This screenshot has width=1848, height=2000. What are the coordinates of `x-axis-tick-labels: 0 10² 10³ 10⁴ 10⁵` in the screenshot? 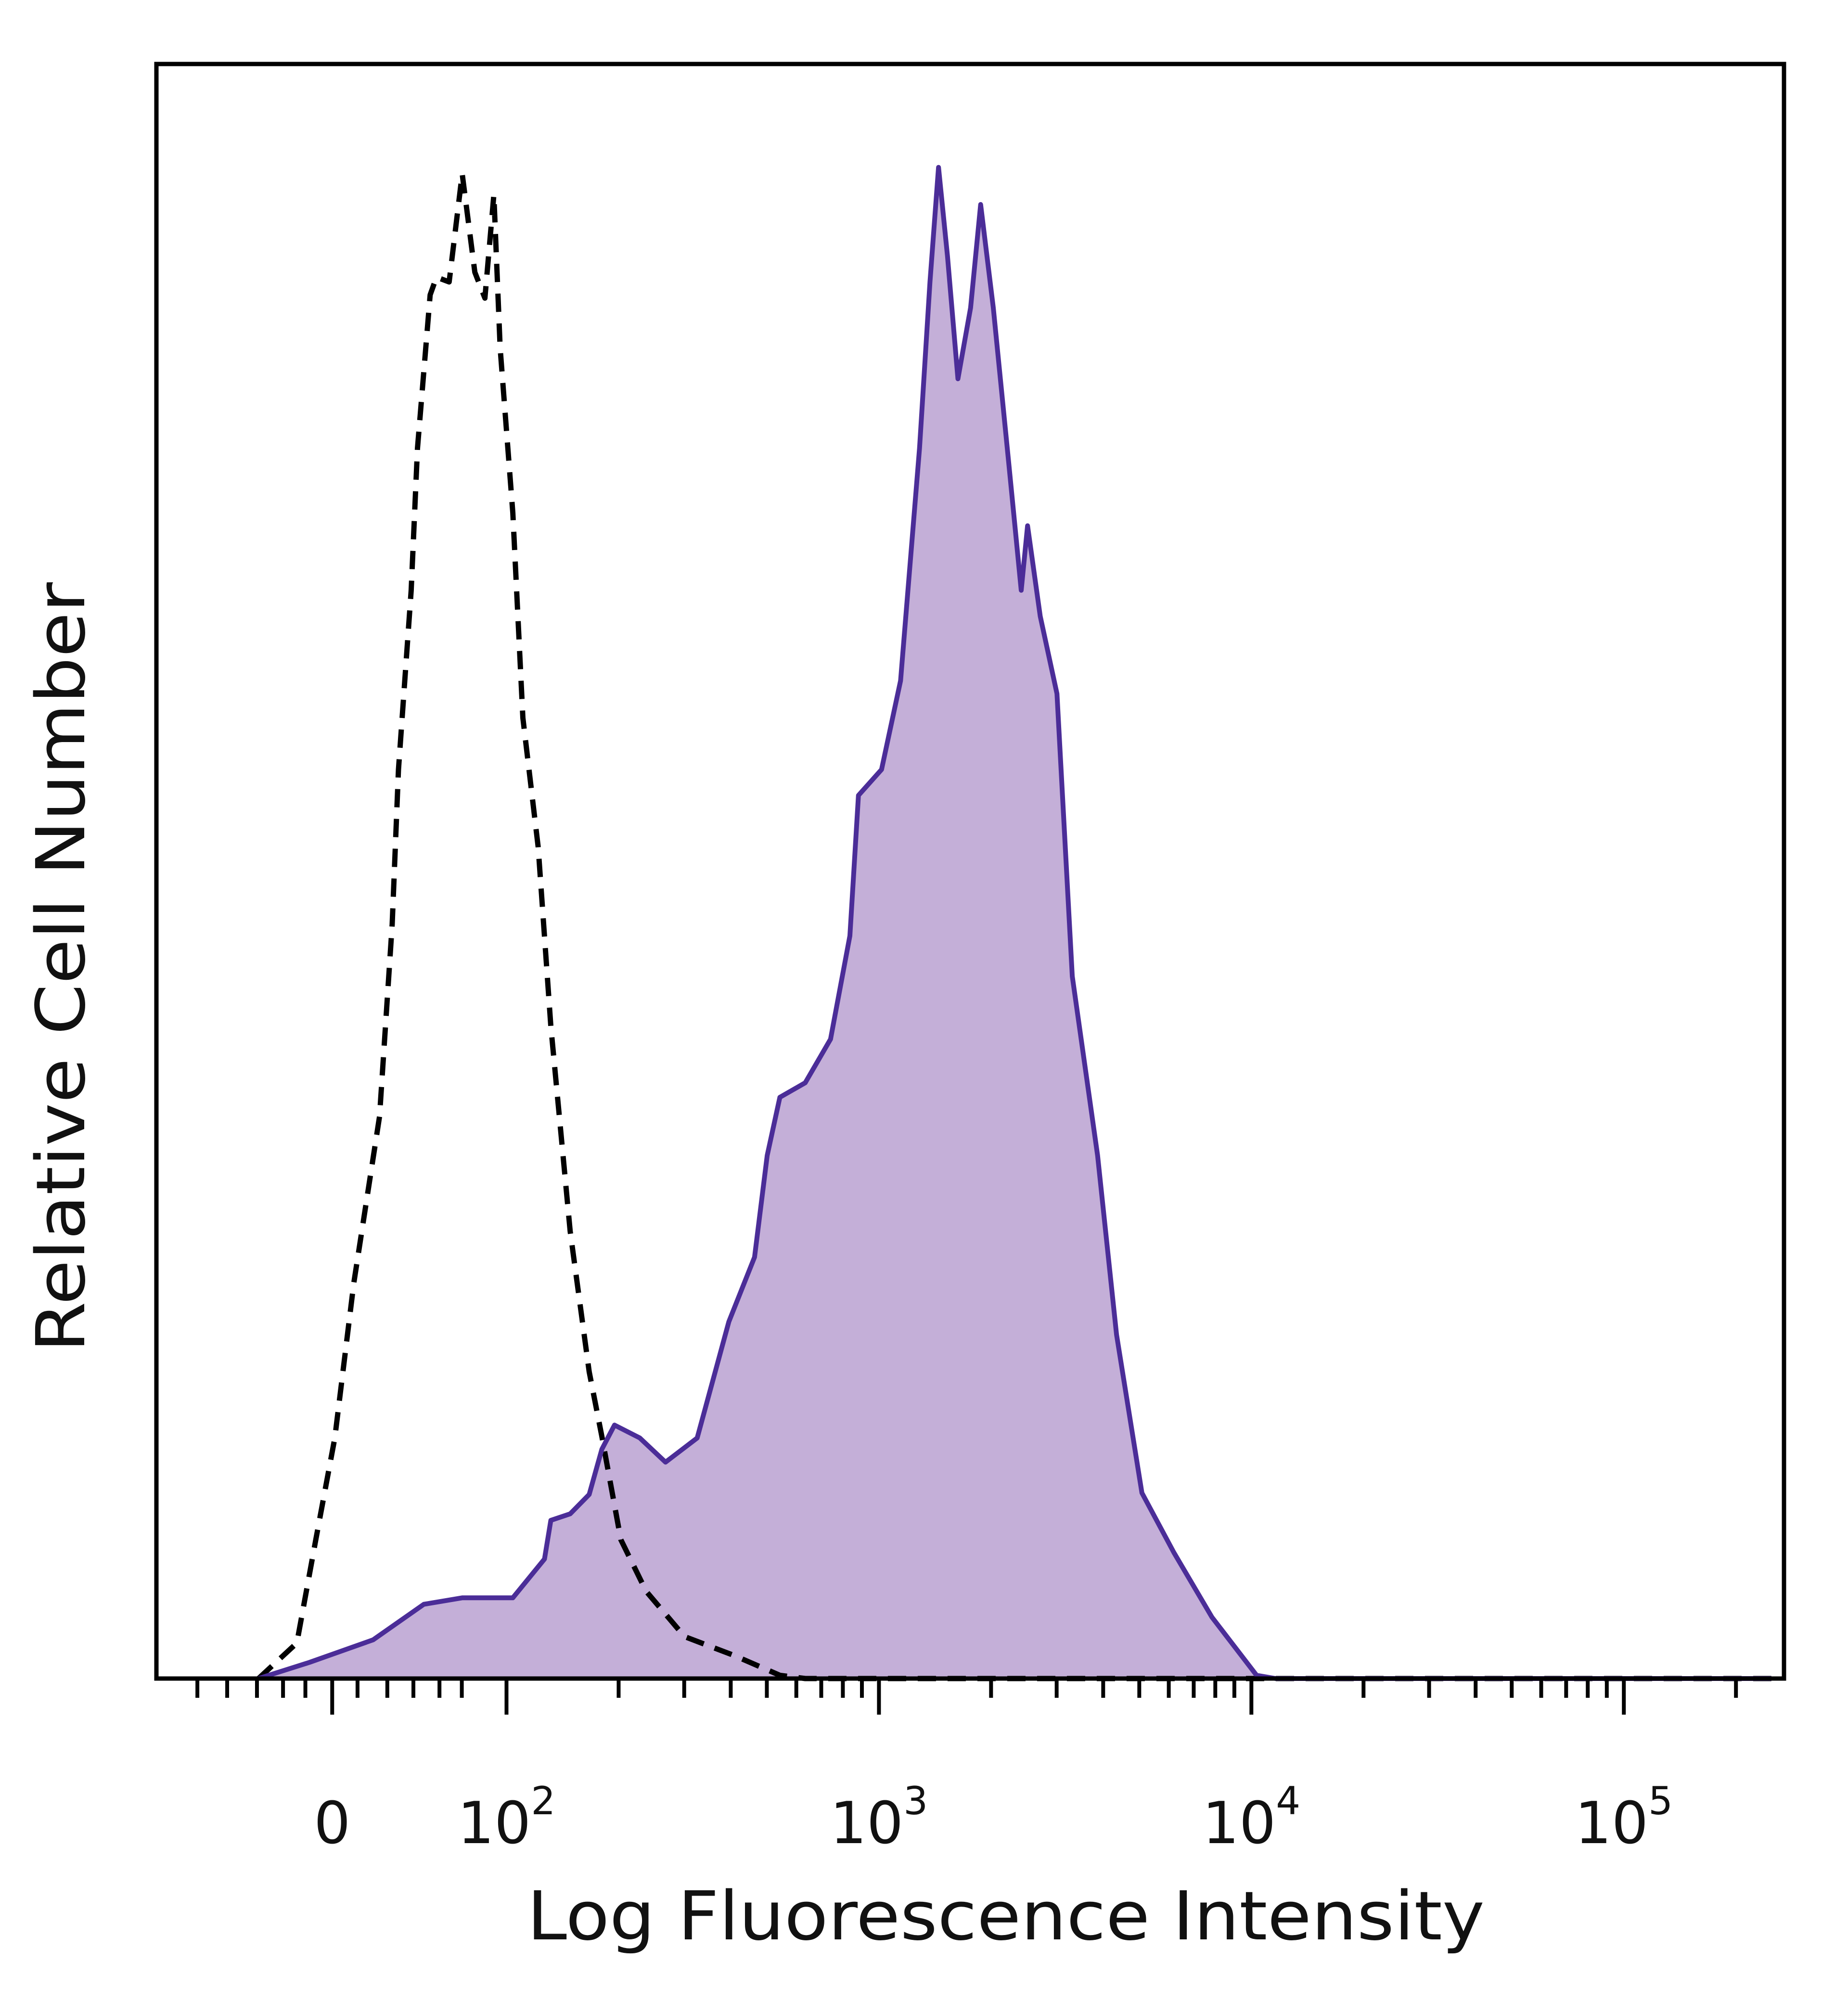 It's located at (993, 1818).